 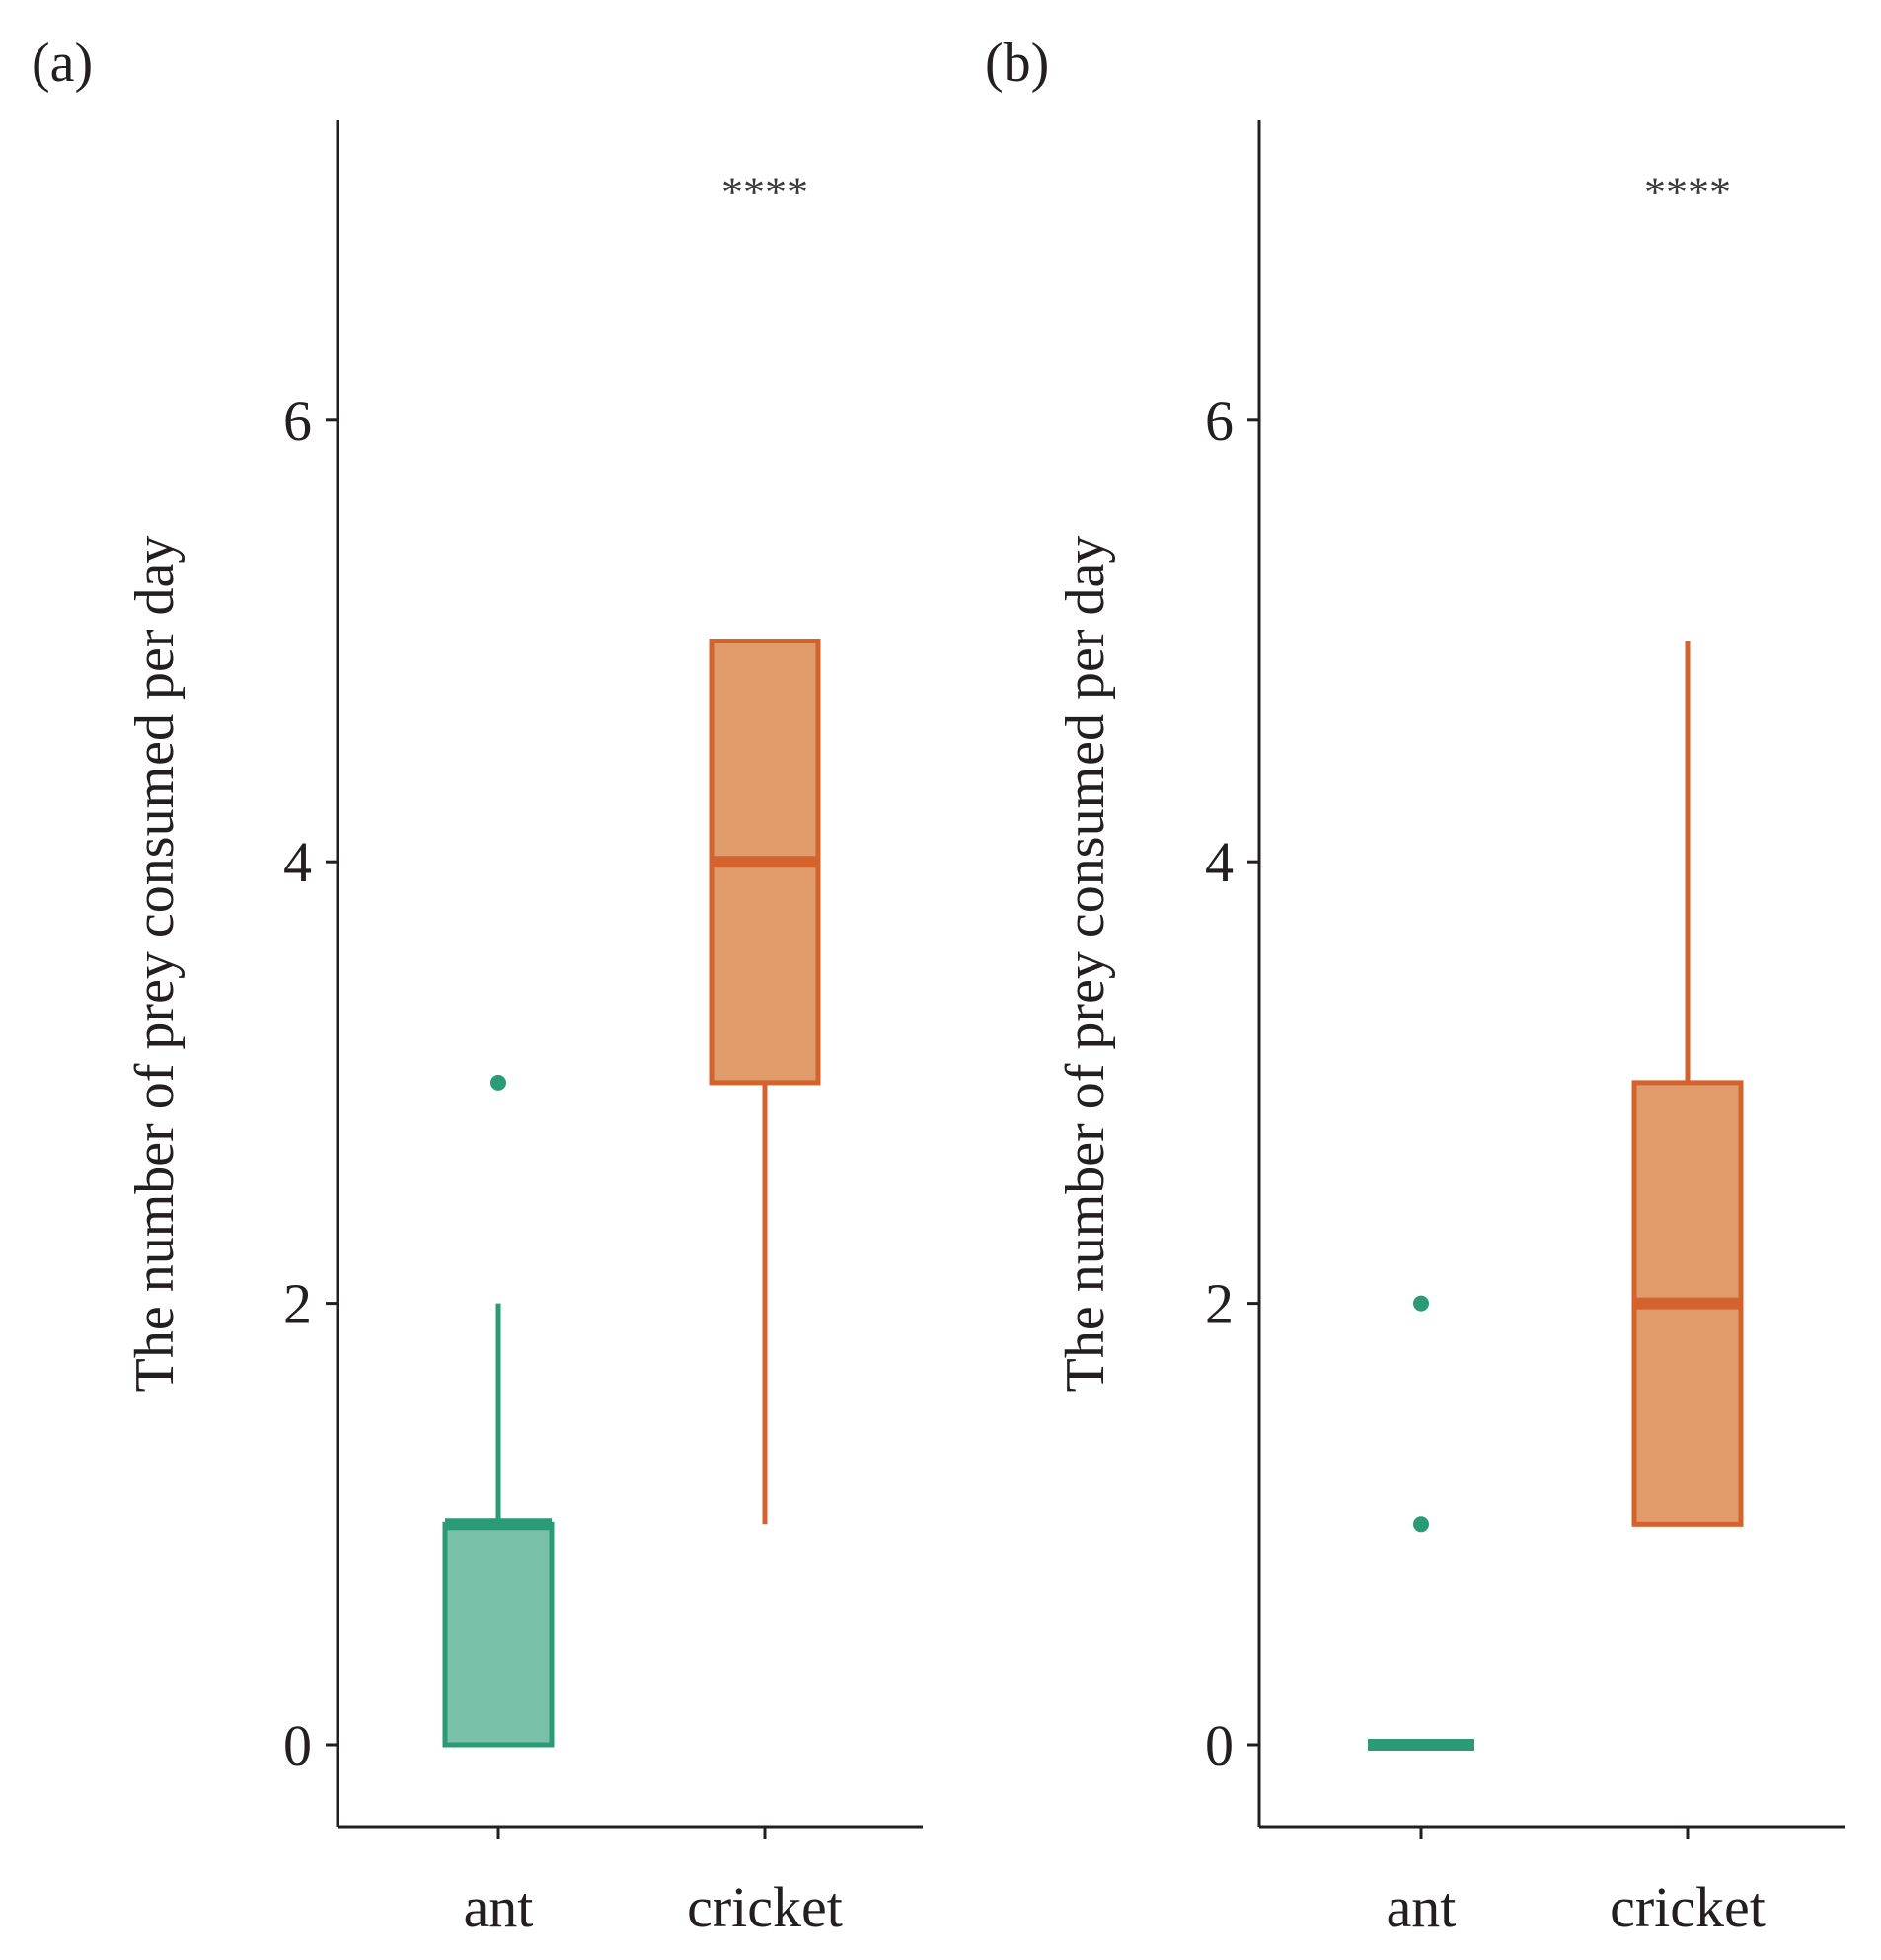 I want to click on box-ant, so click(x=498, y=1634).